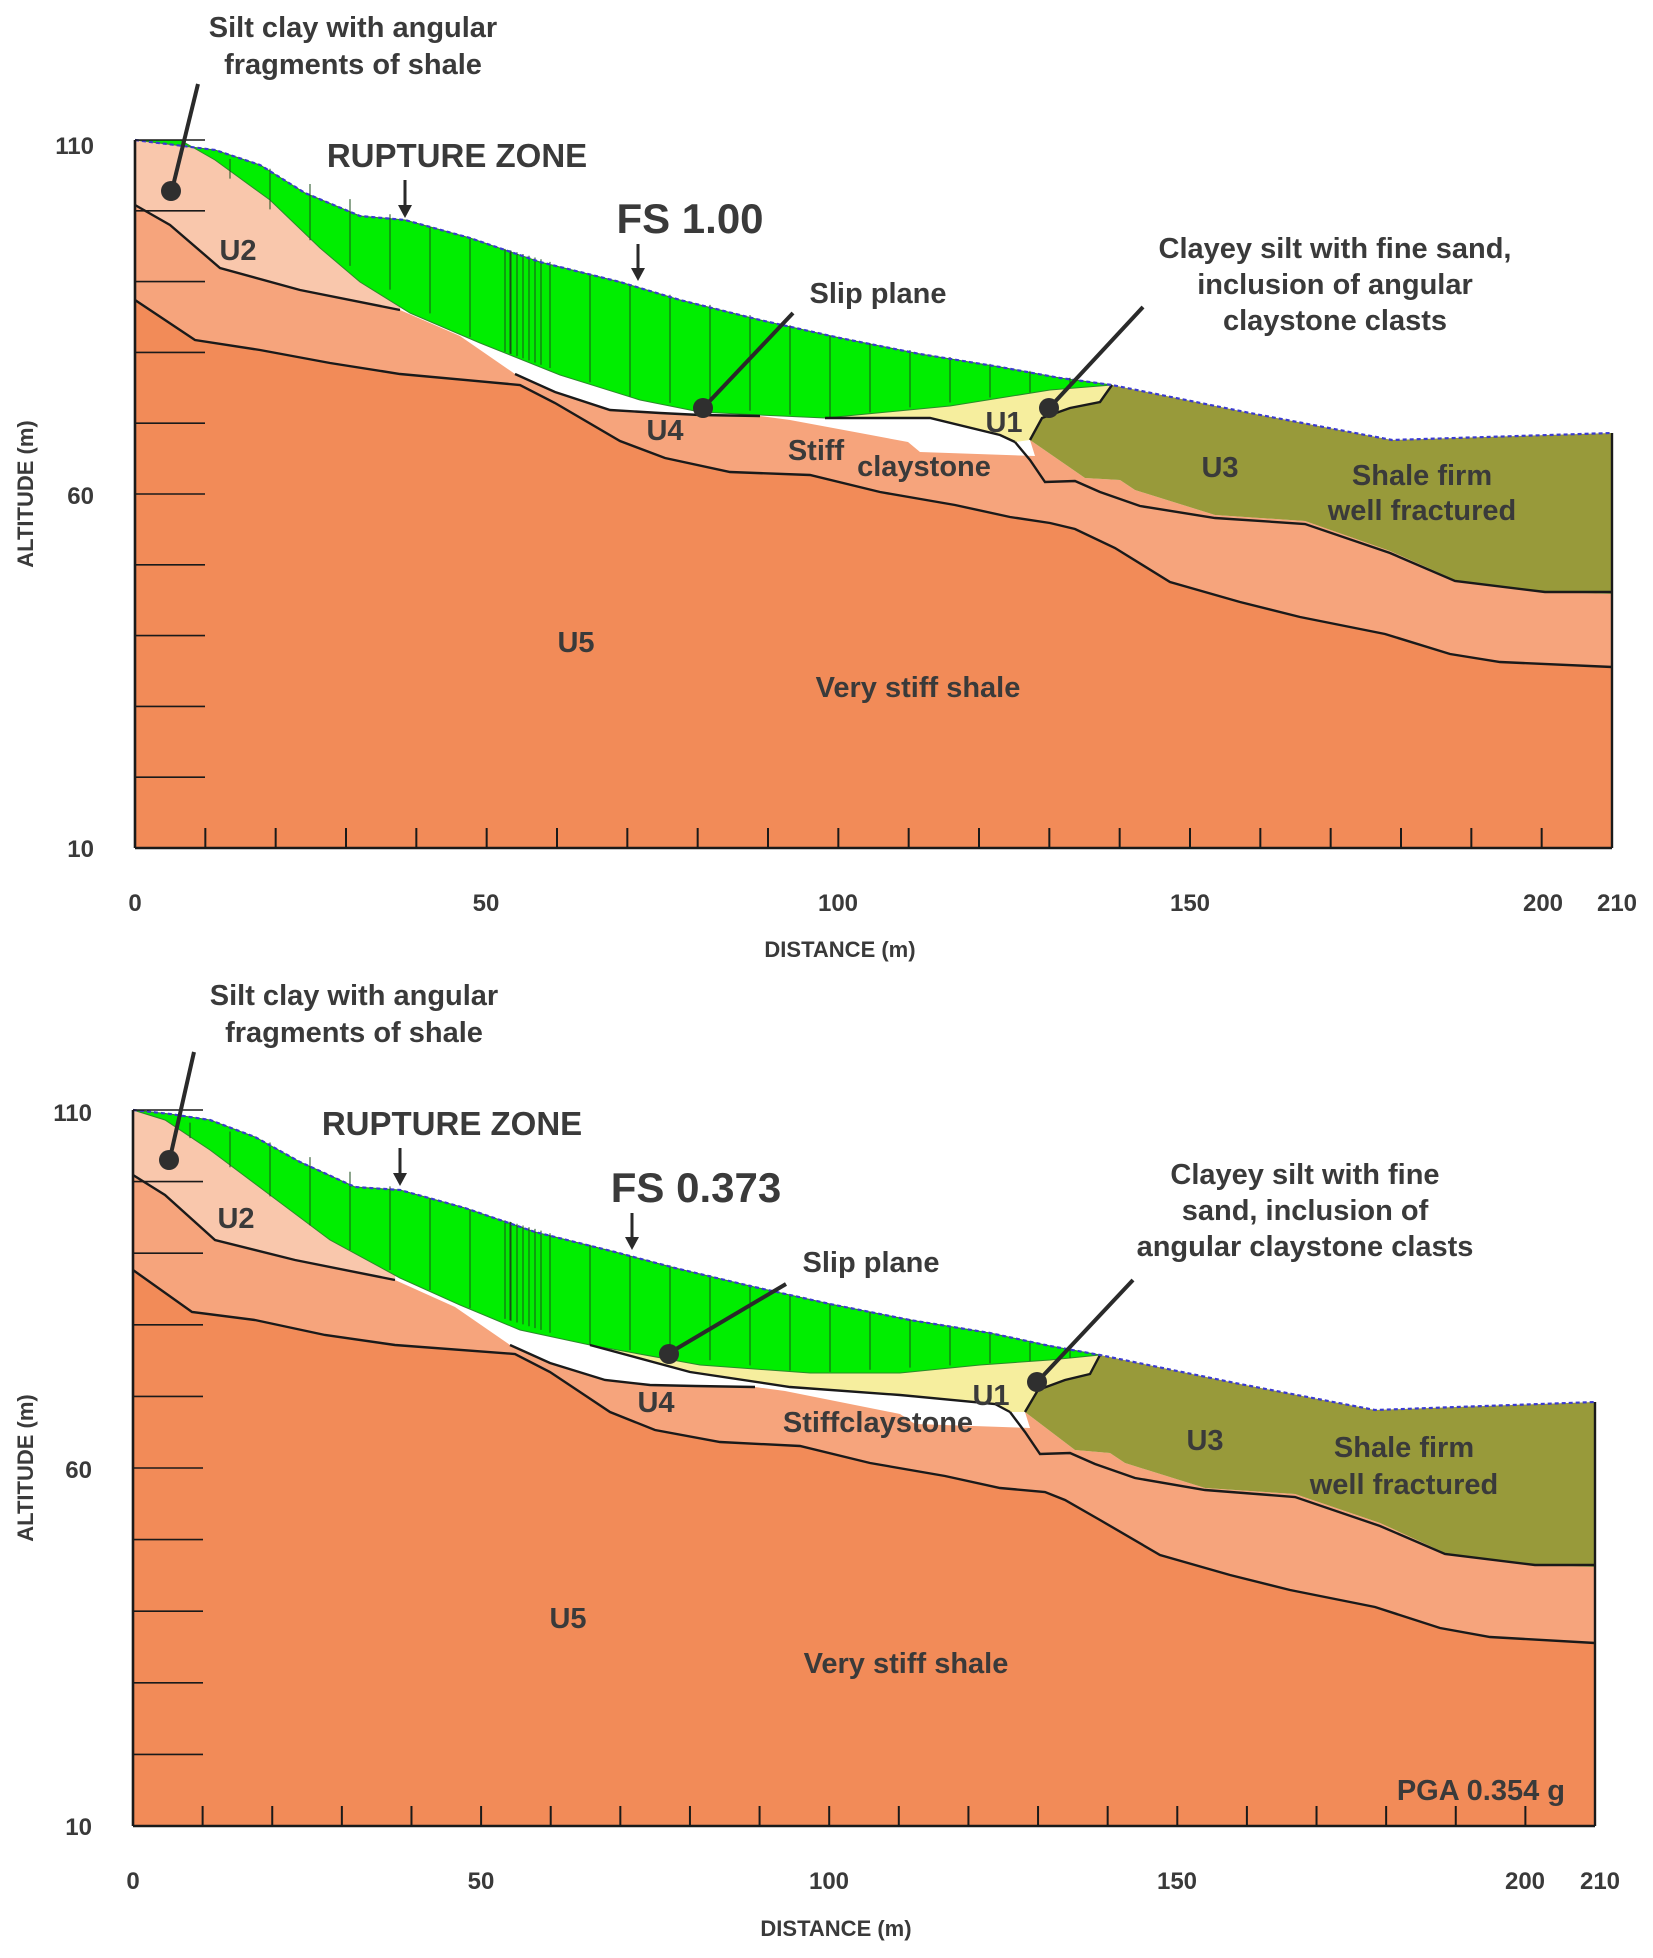  I want to click on silt-callout-leader, so click(185, 137).